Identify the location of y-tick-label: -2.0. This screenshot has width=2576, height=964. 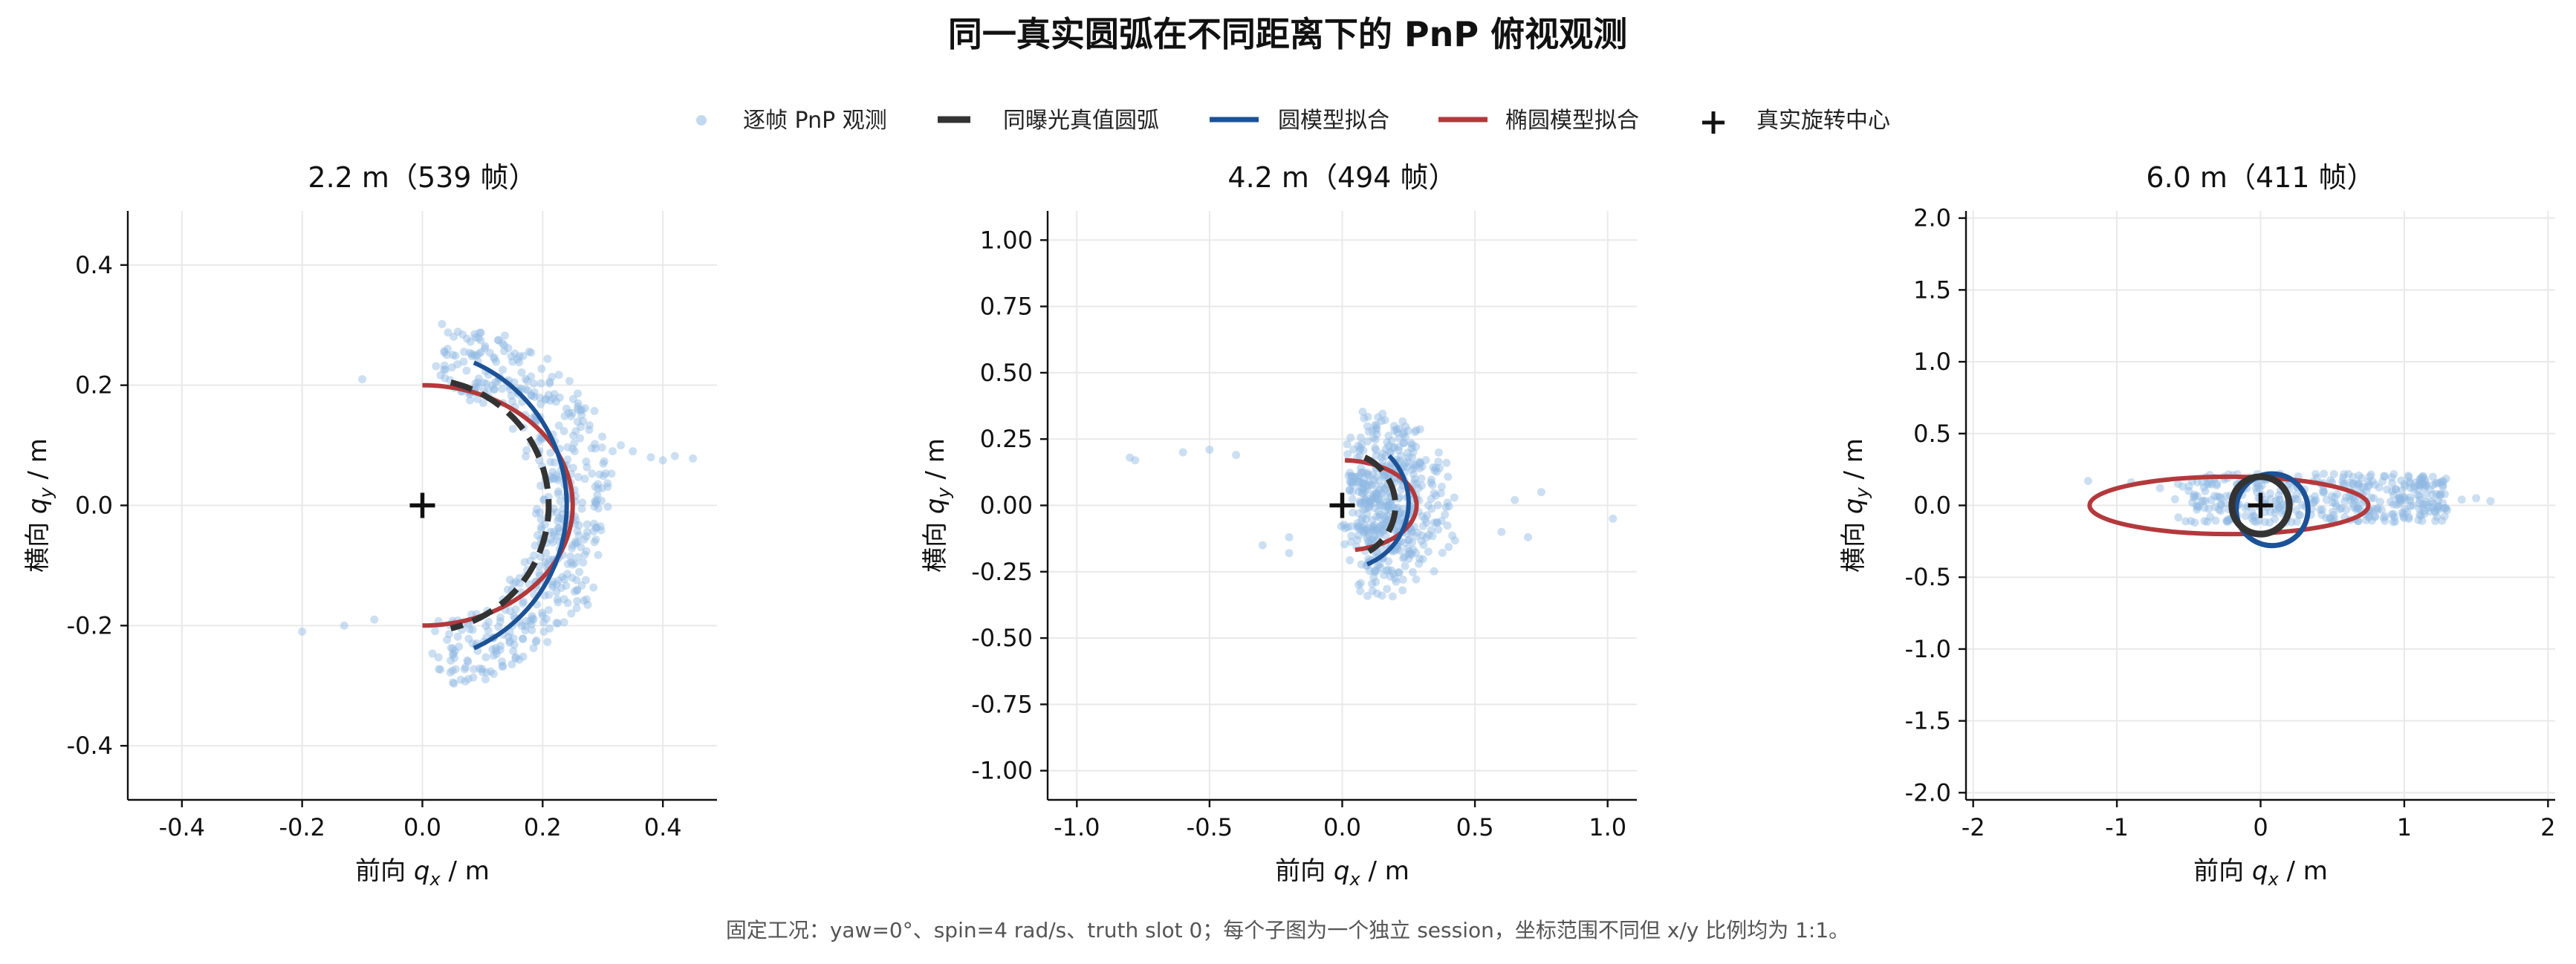
(1928, 793).